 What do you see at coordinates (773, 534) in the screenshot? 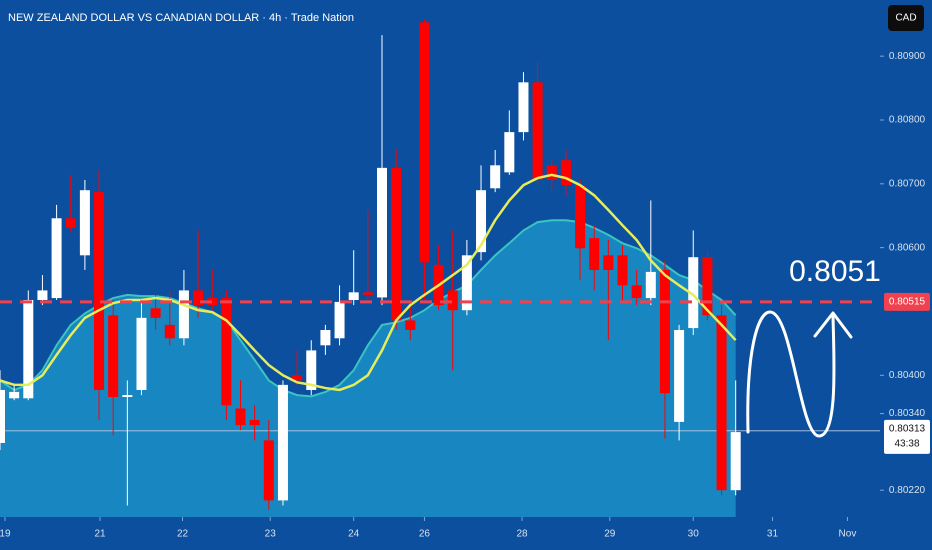
I see `x-tick-label: 31` at bounding box center [773, 534].